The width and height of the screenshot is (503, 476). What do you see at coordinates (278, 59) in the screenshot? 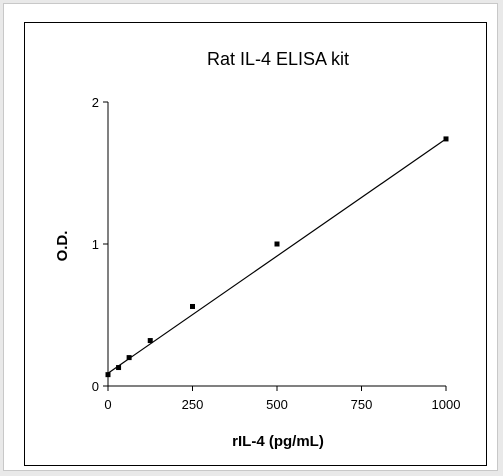
I see `chart-title: Rat IL-4 ELISA kit` at bounding box center [278, 59].